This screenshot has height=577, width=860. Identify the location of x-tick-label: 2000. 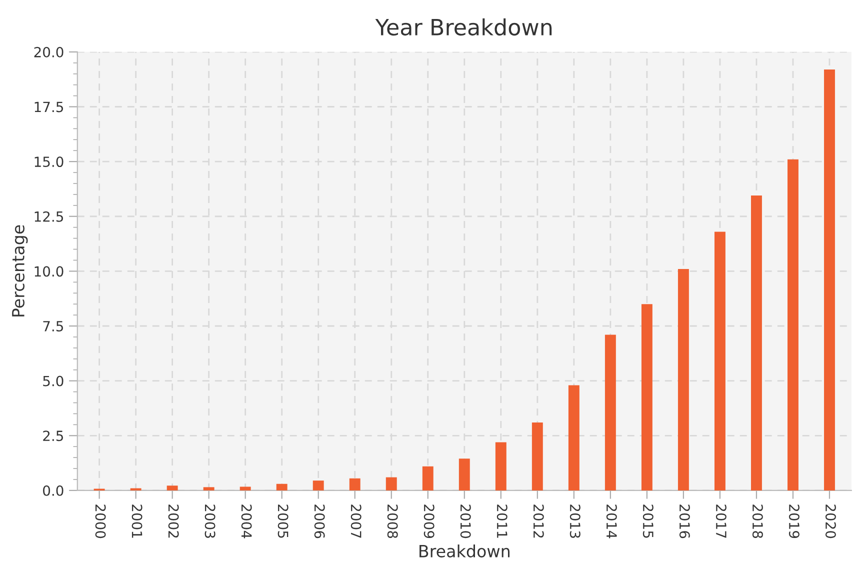
(100, 521).